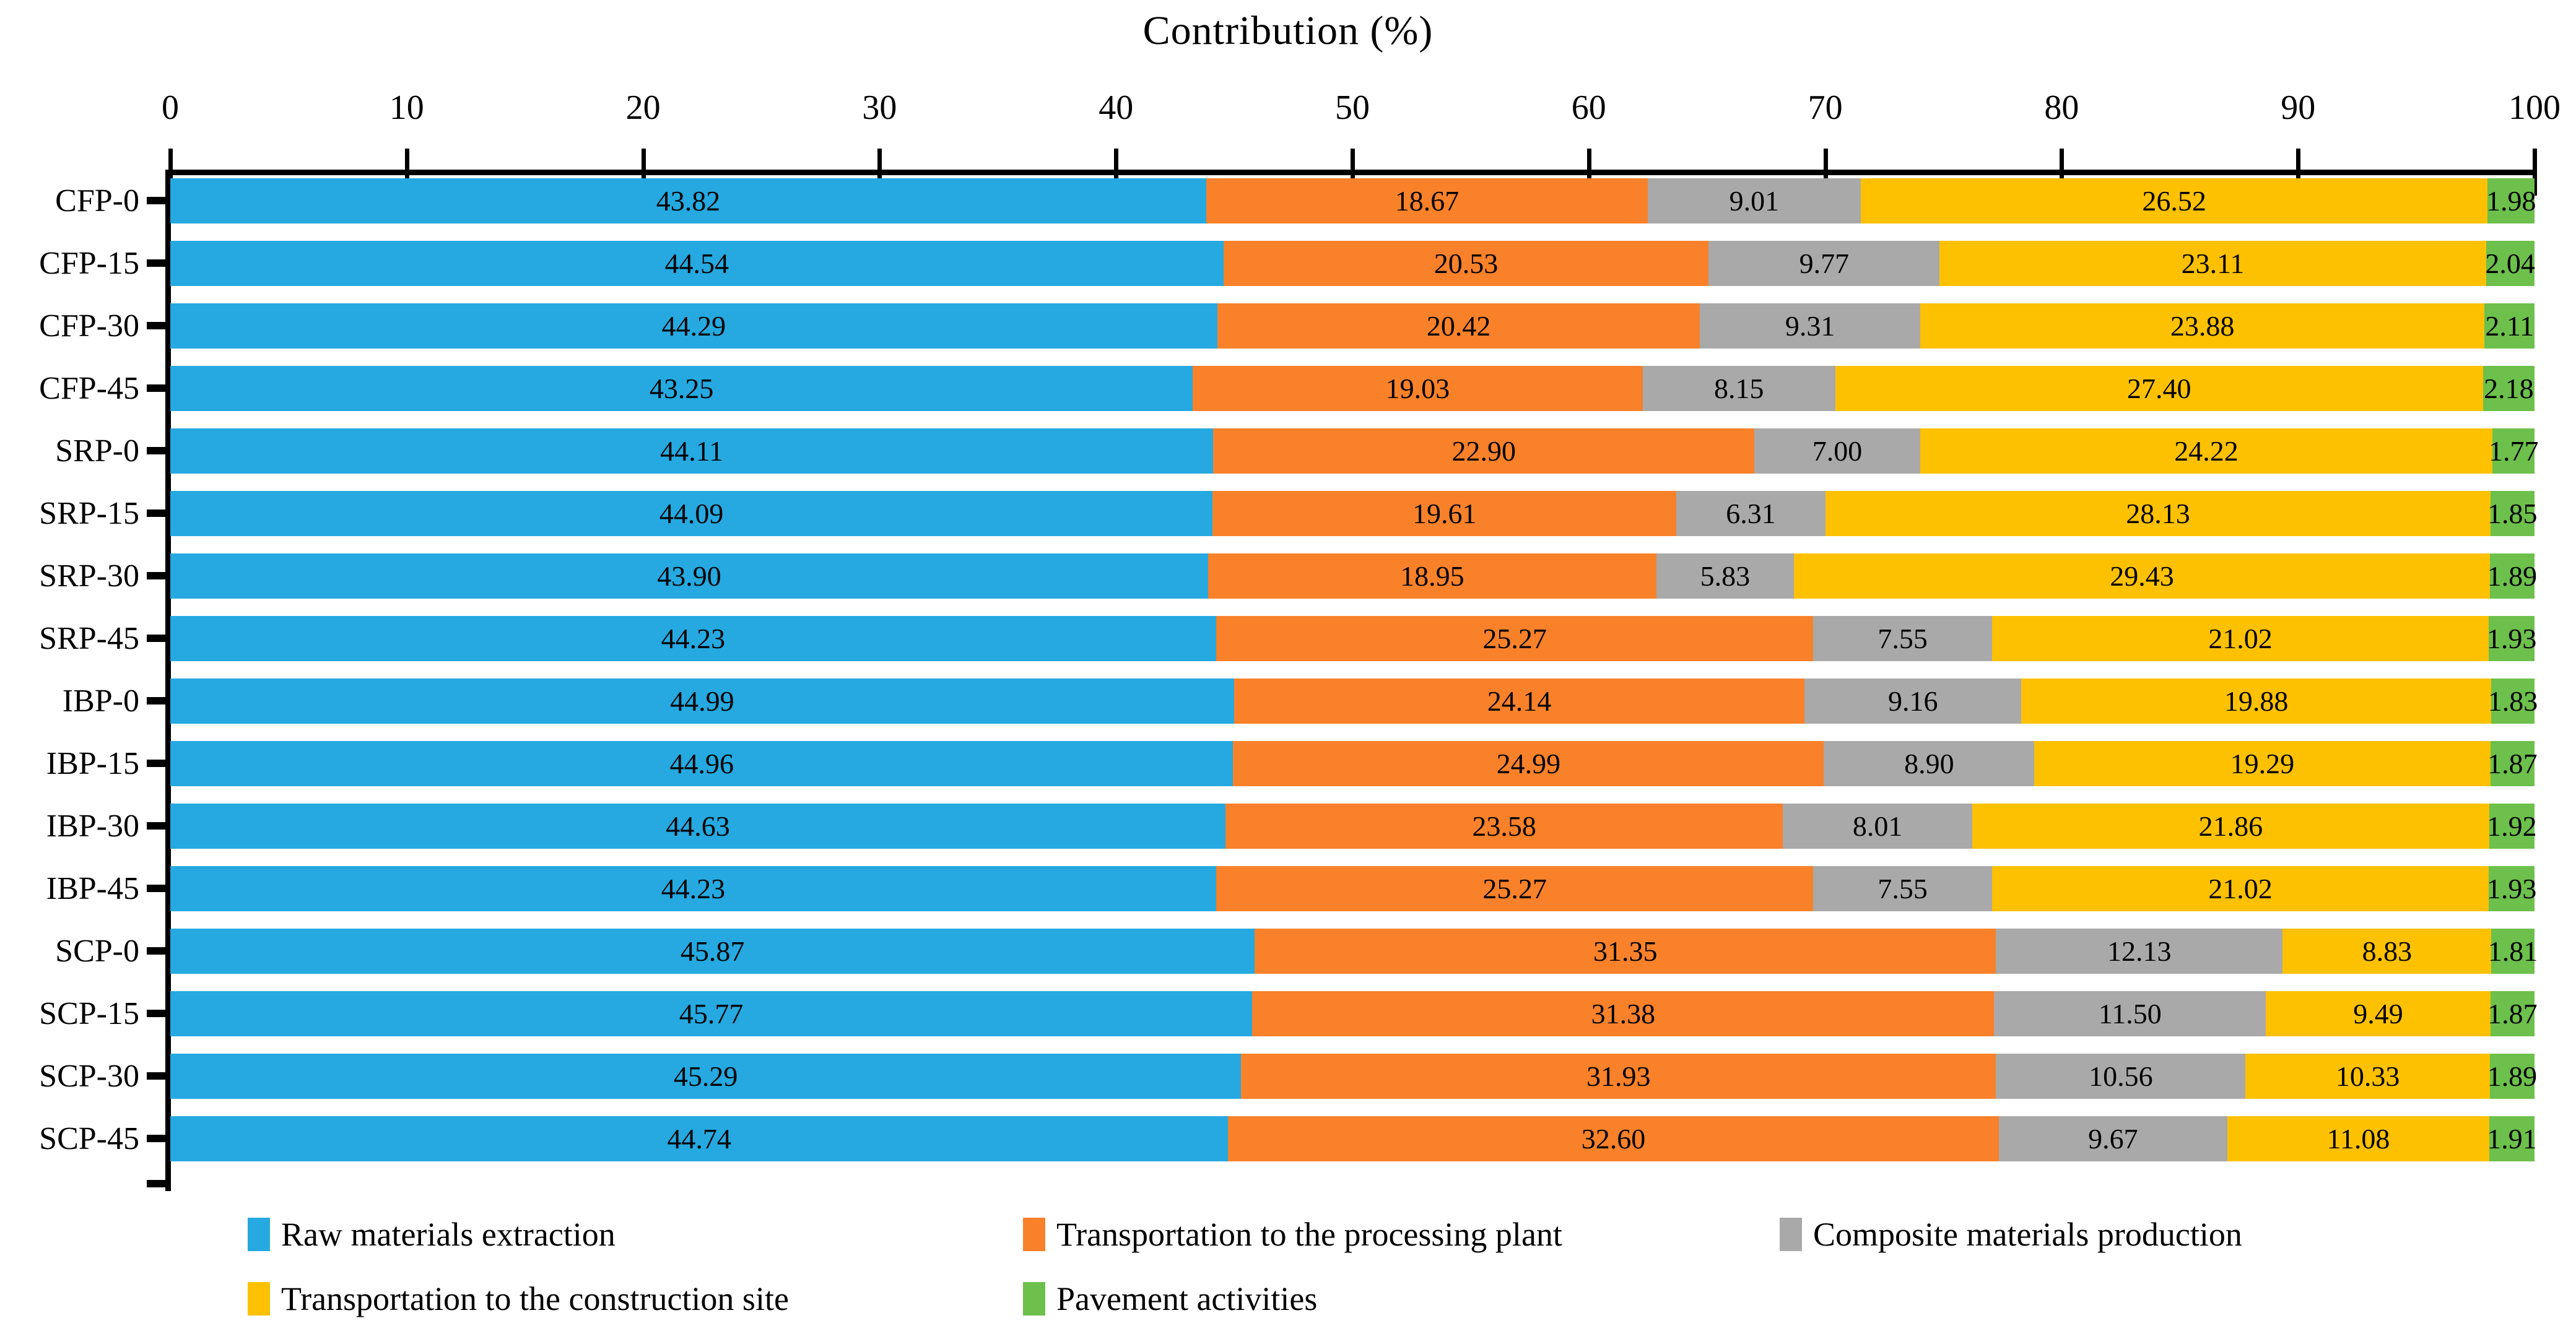  I want to click on value-label: 22.90, so click(1483, 451).